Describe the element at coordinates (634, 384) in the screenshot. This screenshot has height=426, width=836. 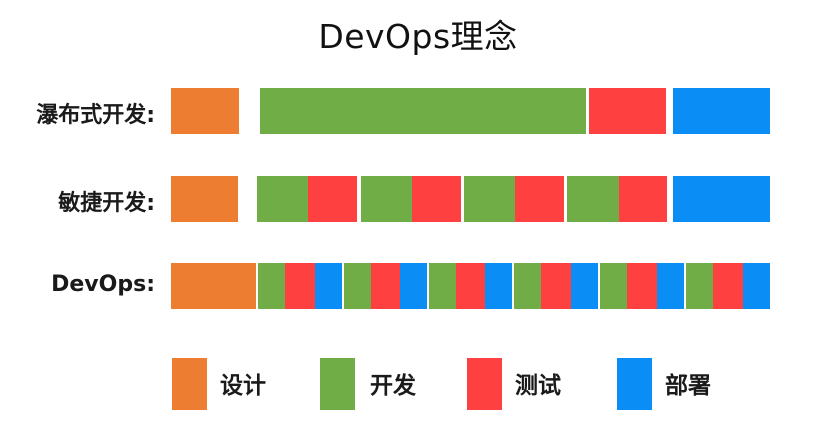
I see `legend-swatch-deploy` at that location.